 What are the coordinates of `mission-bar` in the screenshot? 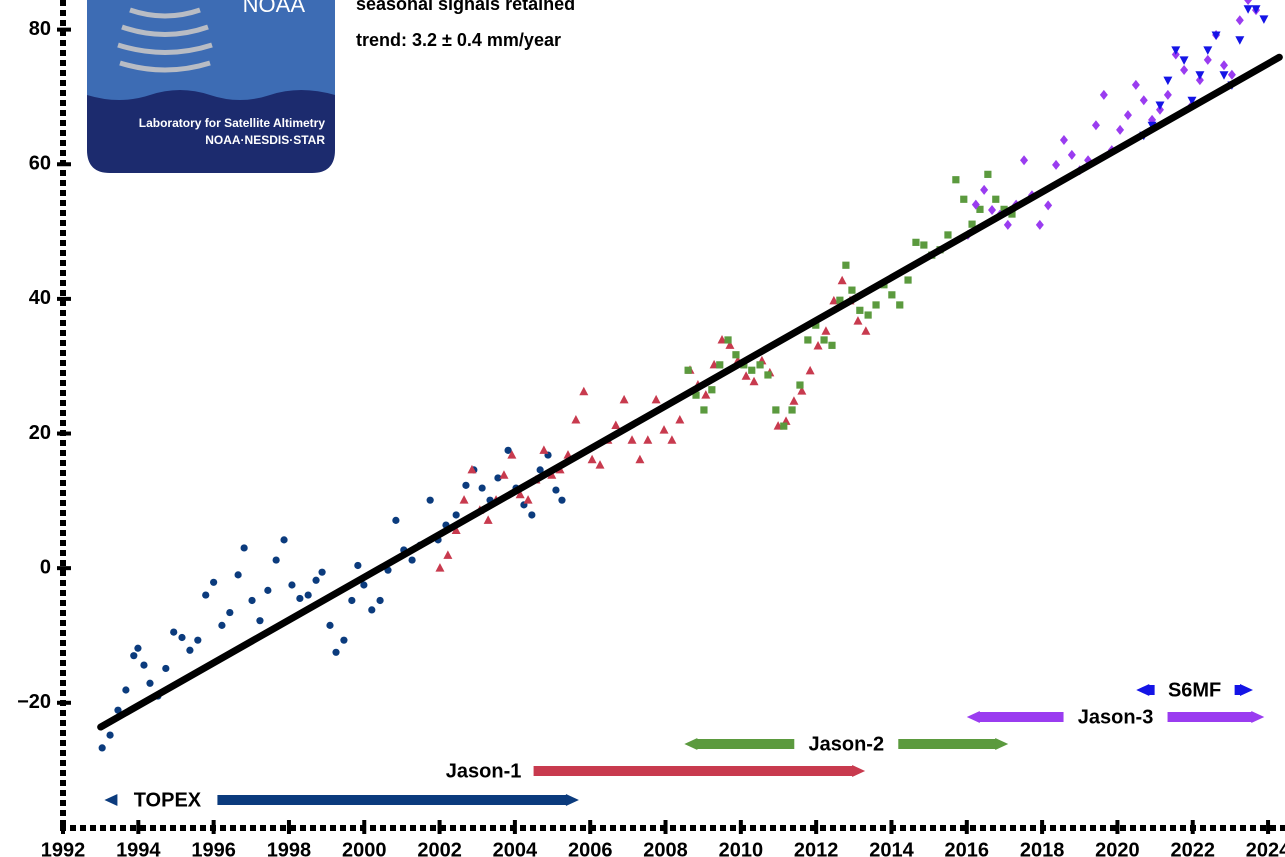 It's located at (341, 800).